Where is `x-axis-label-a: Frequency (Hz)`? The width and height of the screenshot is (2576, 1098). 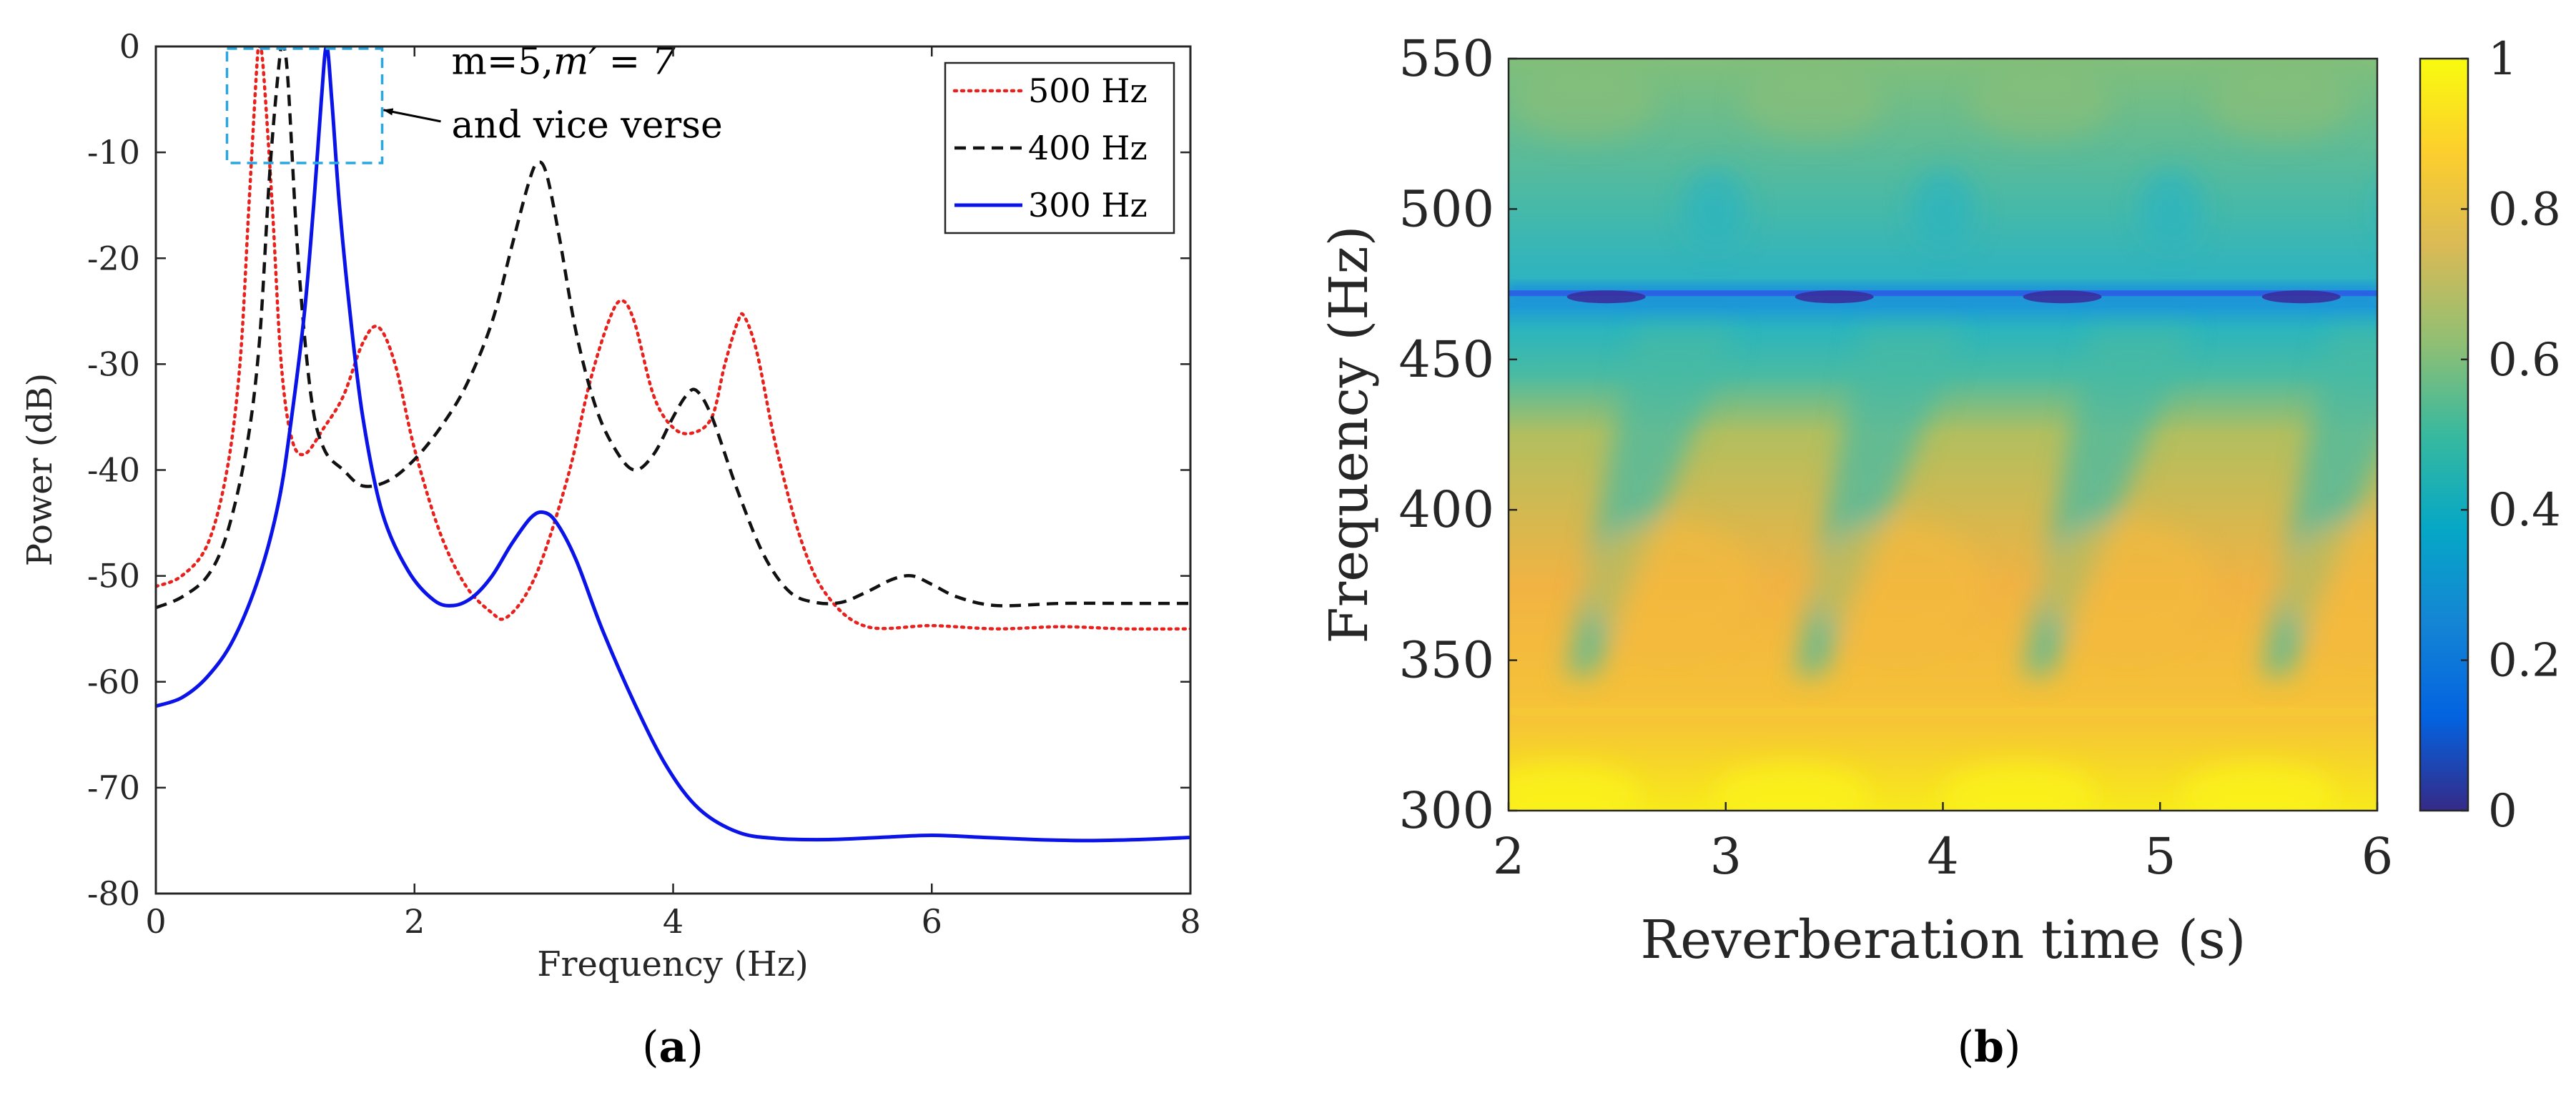 x-axis-label-a: Frequency (Hz) is located at coordinates (672, 964).